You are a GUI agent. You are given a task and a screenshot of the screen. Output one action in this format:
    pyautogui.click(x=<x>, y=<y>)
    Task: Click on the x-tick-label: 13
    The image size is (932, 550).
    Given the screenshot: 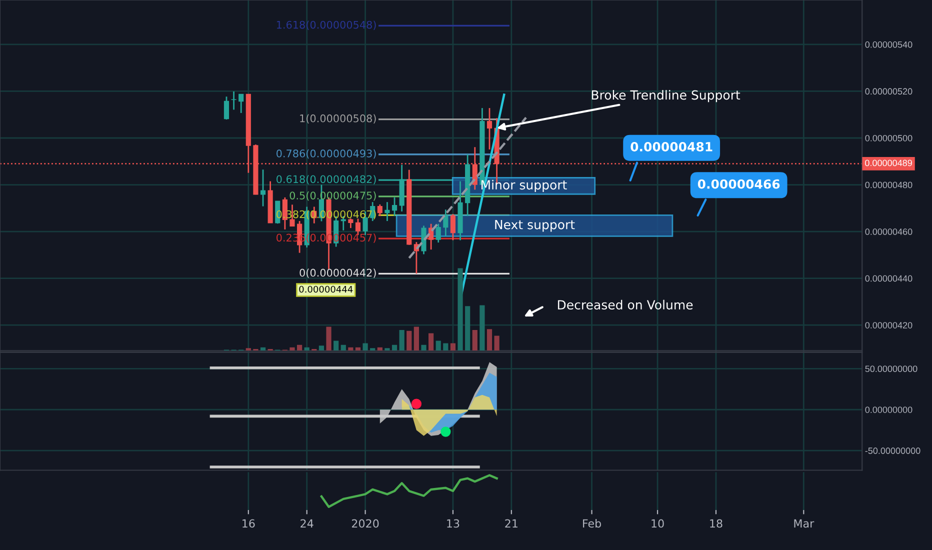 What is the action you would take?
    pyautogui.click(x=453, y=523)
    